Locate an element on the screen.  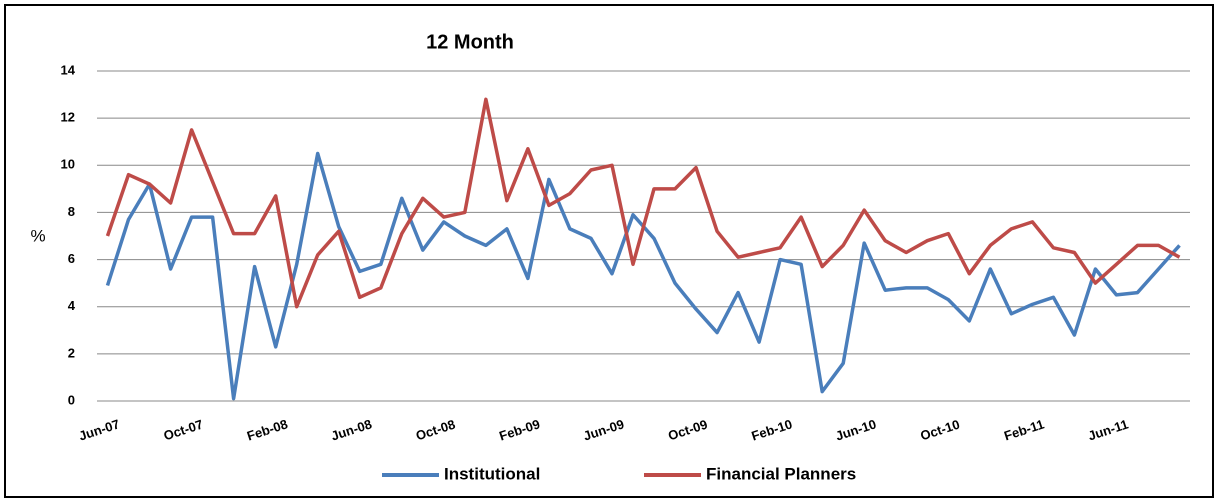
y-axis-label: % is located at coordinates (37, 235).